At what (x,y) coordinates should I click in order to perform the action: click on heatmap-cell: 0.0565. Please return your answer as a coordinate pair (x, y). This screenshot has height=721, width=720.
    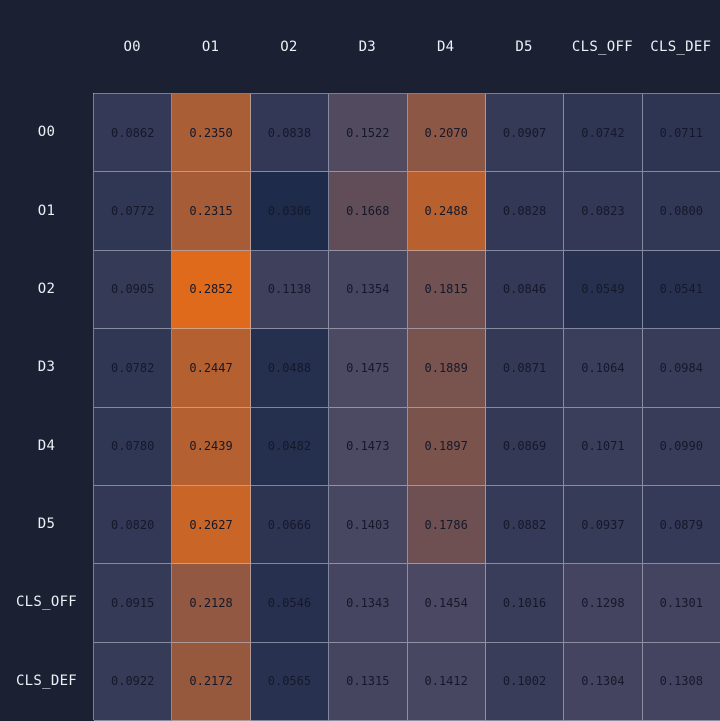
    Looking at the image, I should click on (290, 681).